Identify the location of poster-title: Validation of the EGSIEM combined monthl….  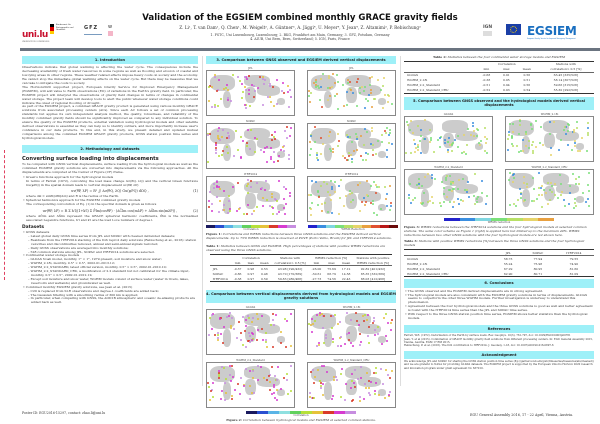
(300, 18).